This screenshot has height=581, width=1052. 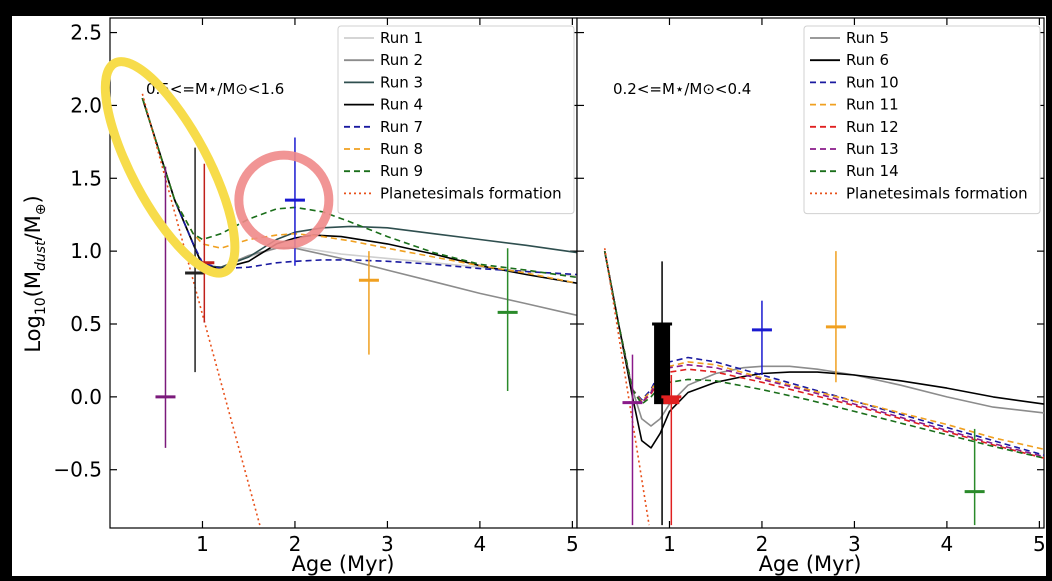 I want to click on legend-label: Run 1, so click(x=401, y=38).